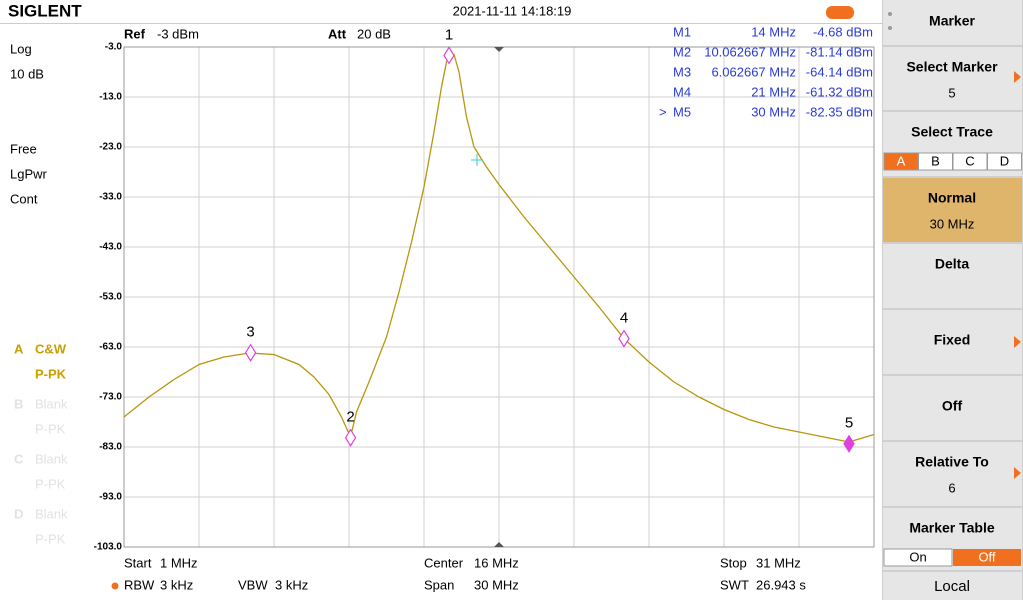 The width and height of the screenshot is (1023, 600). I want to click on tab-bg, so click(1004, 161).